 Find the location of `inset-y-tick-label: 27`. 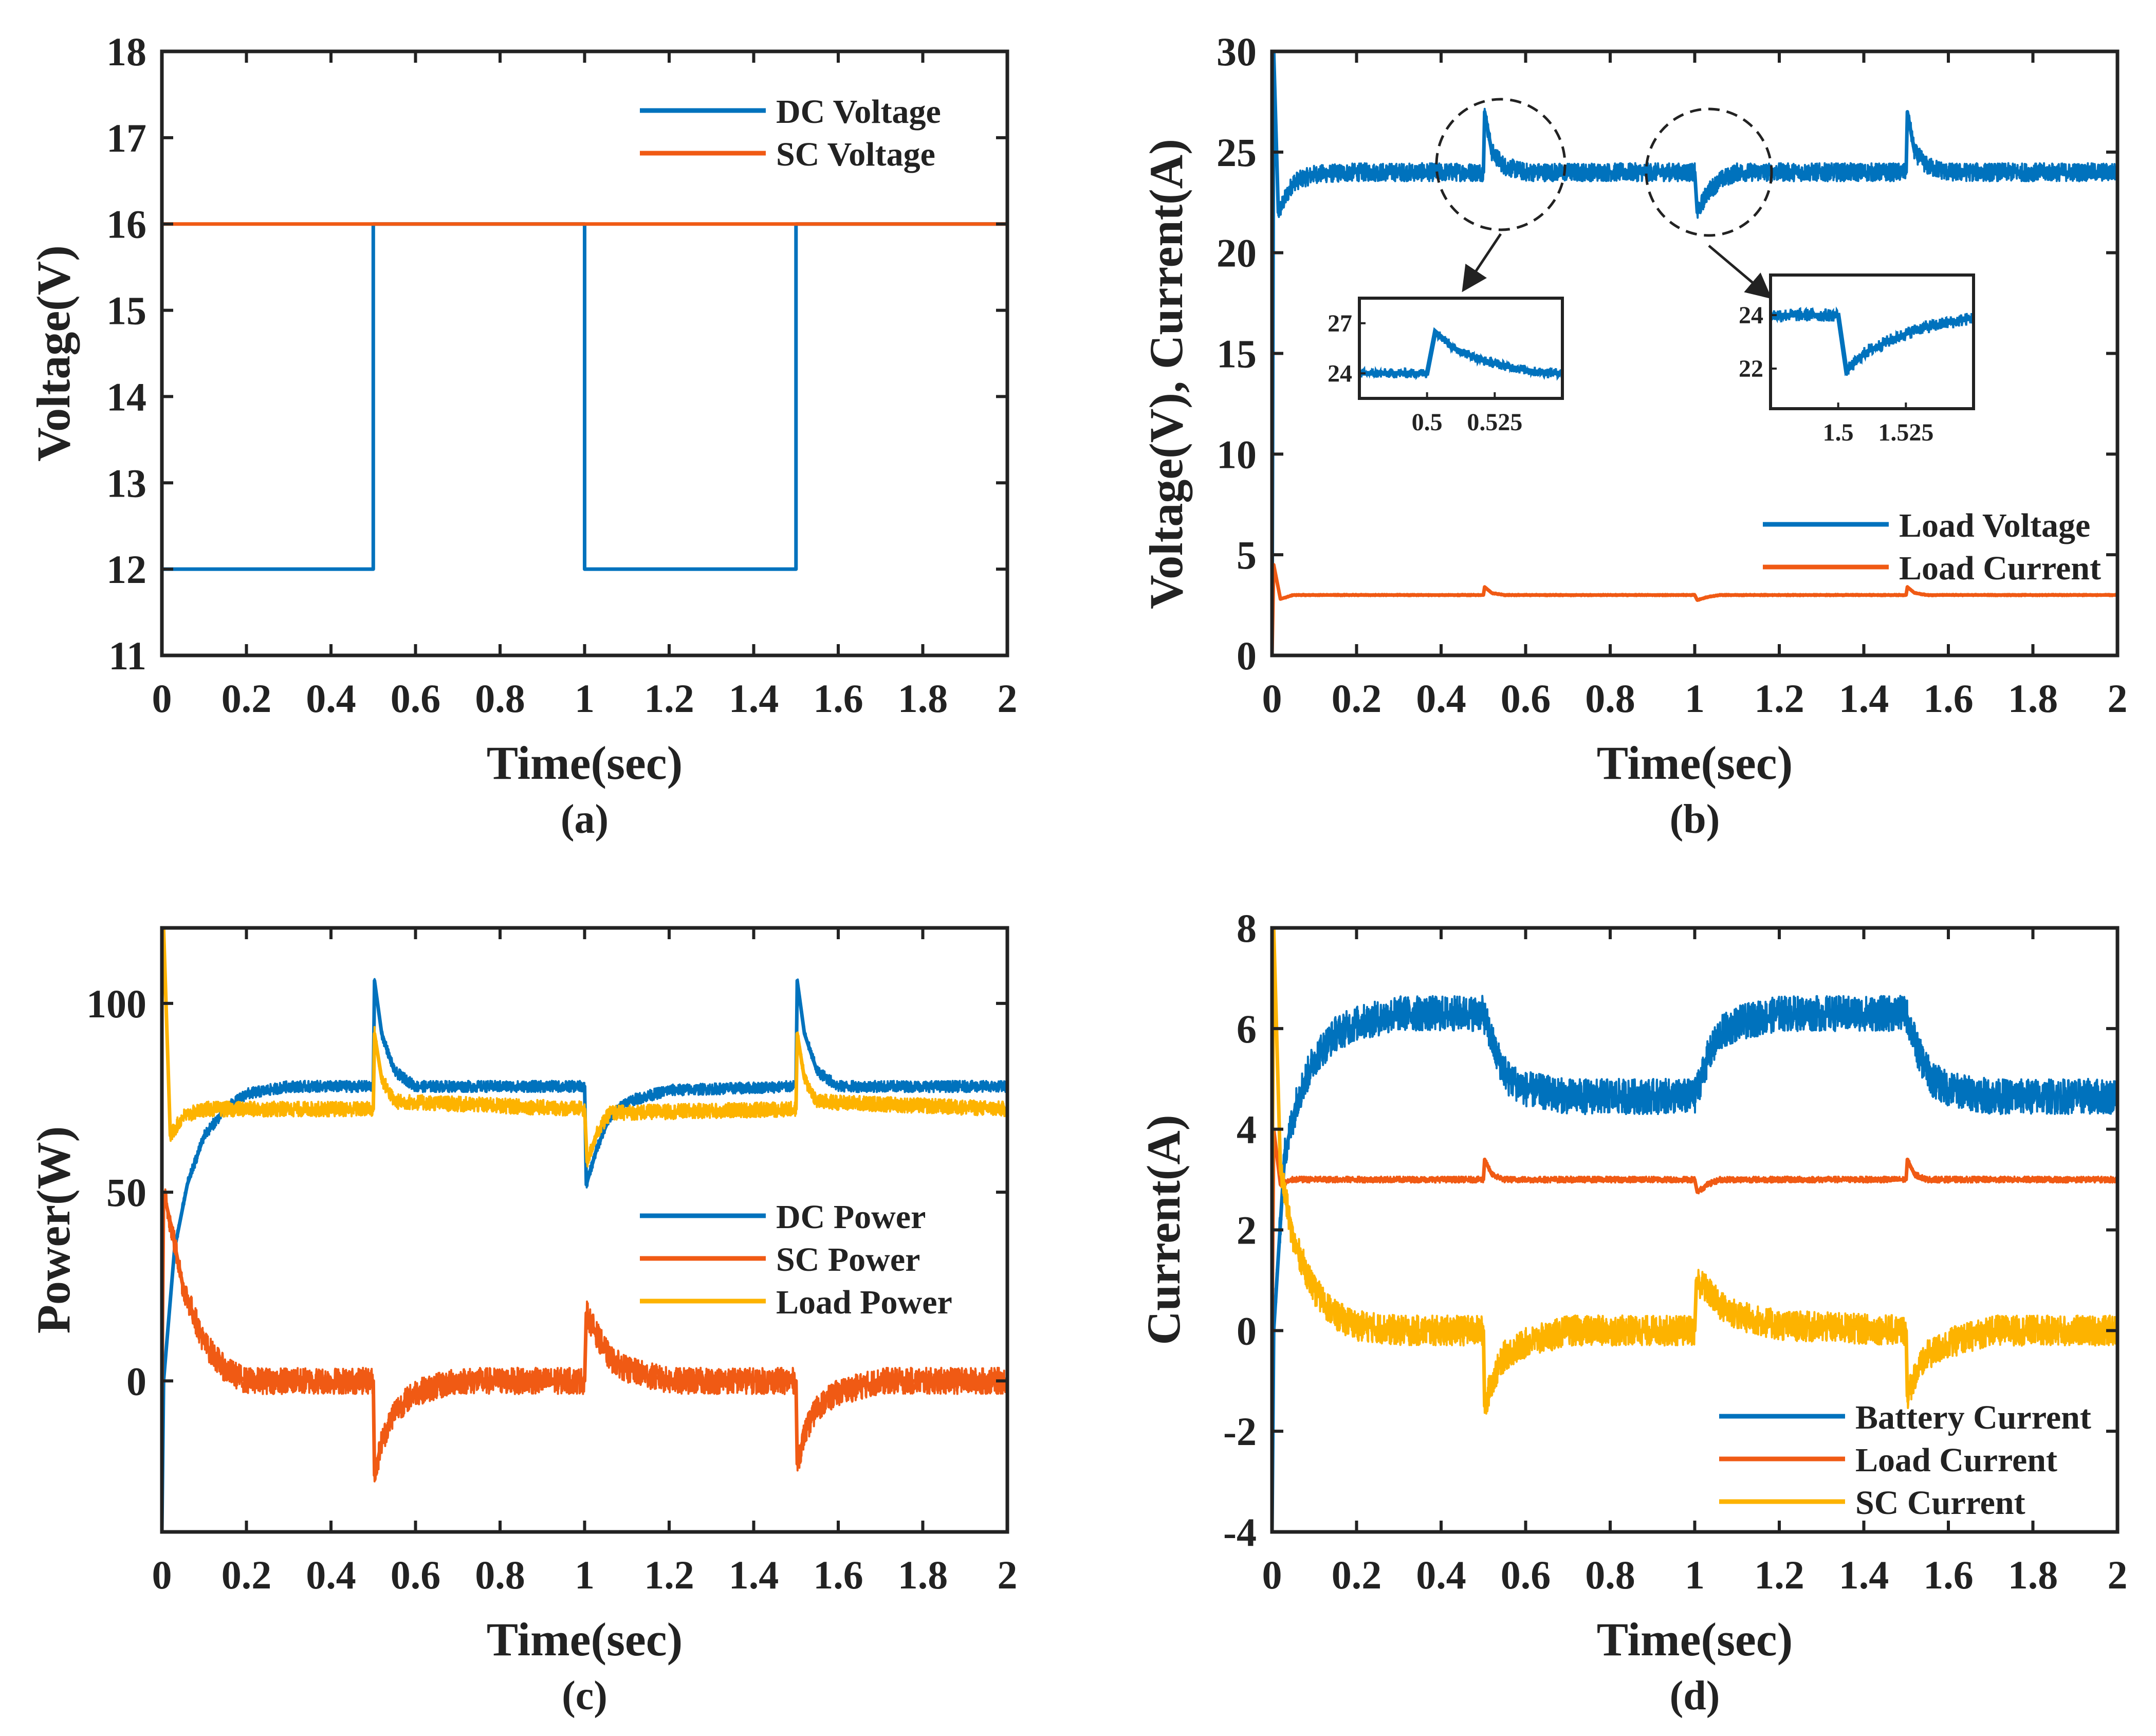

inset-y-tick-label: 27 is located at coordinates (1340, 323).